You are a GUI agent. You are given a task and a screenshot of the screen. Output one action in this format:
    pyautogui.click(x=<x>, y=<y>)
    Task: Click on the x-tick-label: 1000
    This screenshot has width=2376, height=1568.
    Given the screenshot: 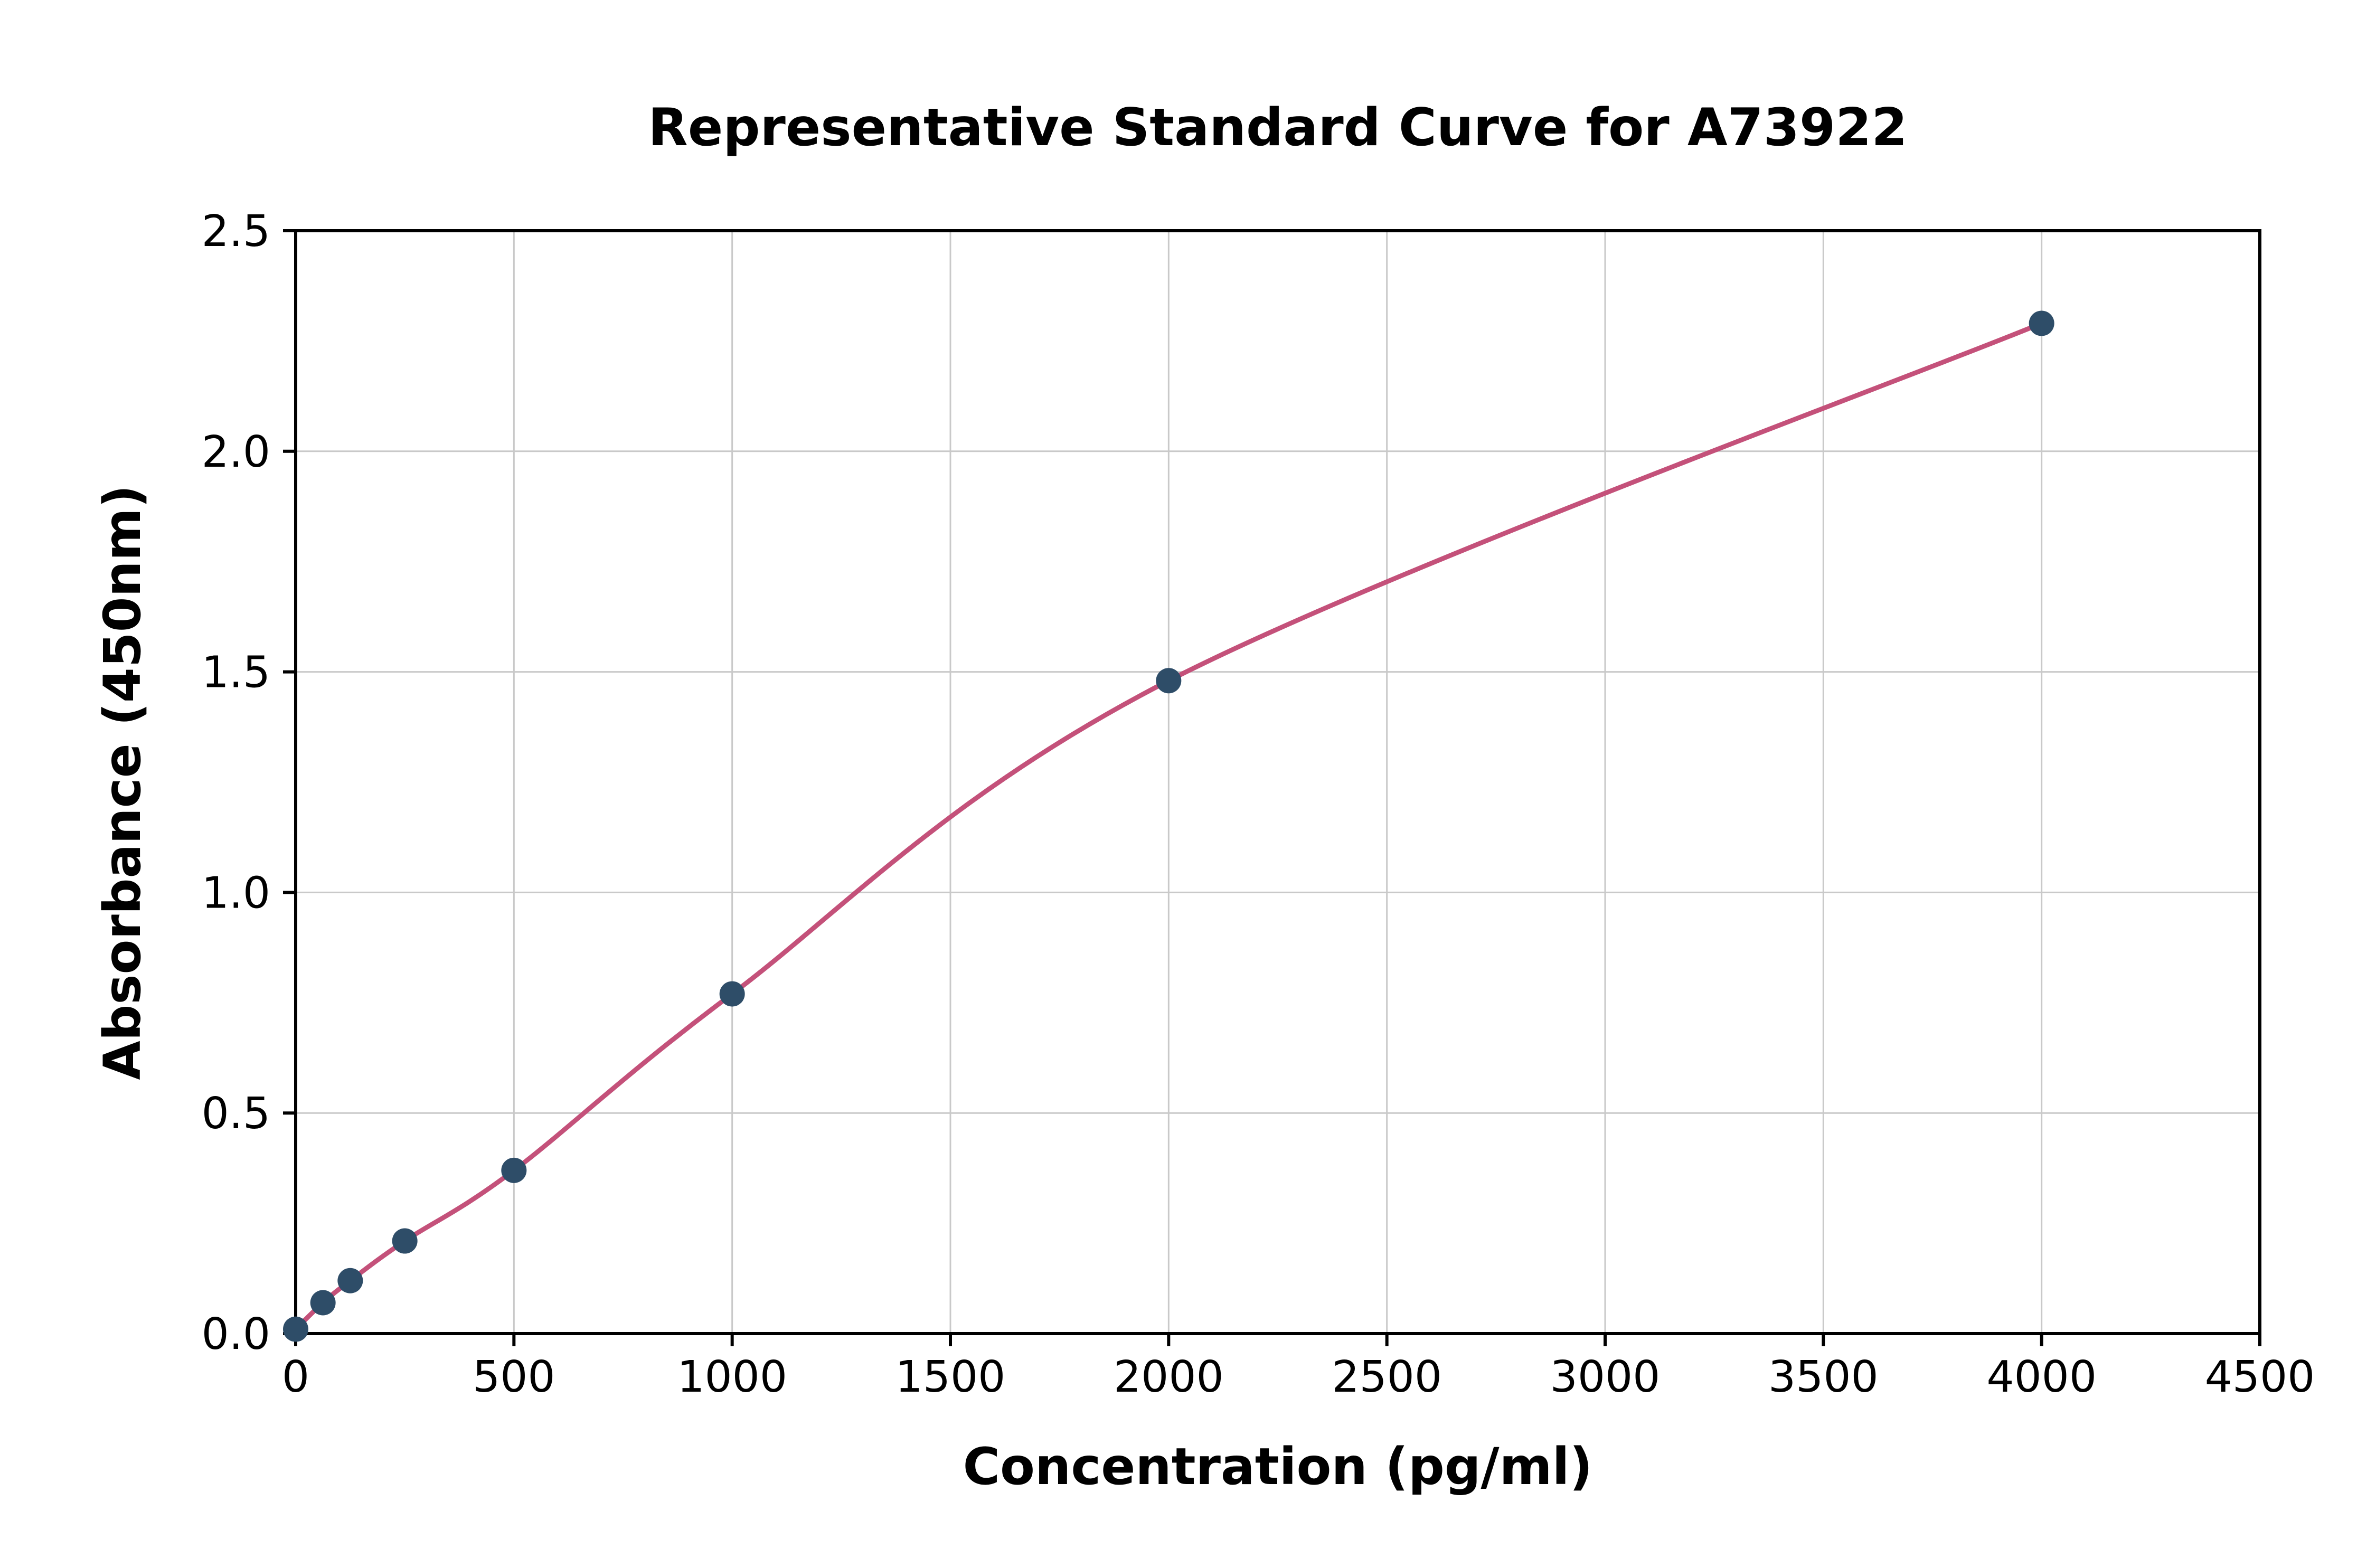 What is the action you would take?
    pyautogui.click(x=732, y=1377)
    